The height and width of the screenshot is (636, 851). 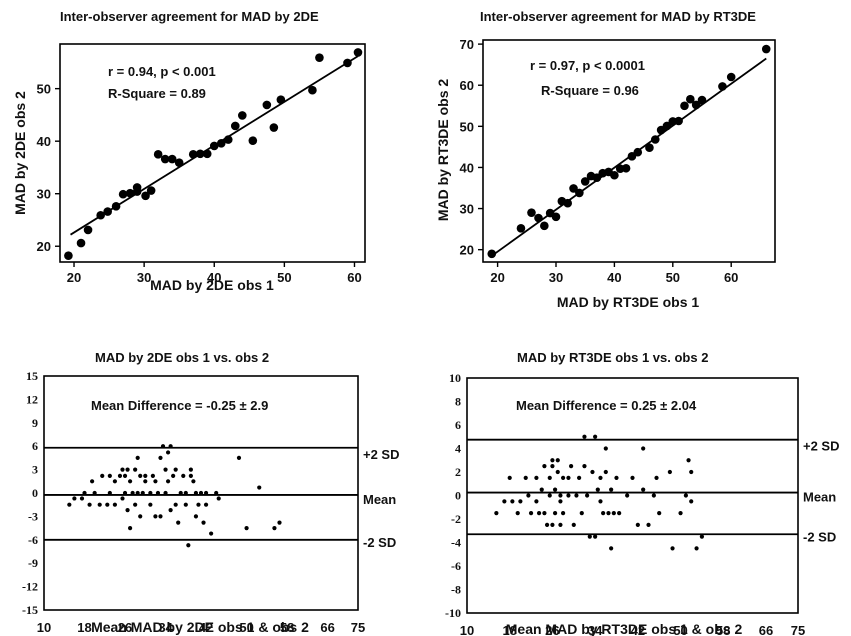 What do you see at coordinates (125, 627) in the screenshot?
I see `x-tick-label: 26` at bounding box center [125, 627].